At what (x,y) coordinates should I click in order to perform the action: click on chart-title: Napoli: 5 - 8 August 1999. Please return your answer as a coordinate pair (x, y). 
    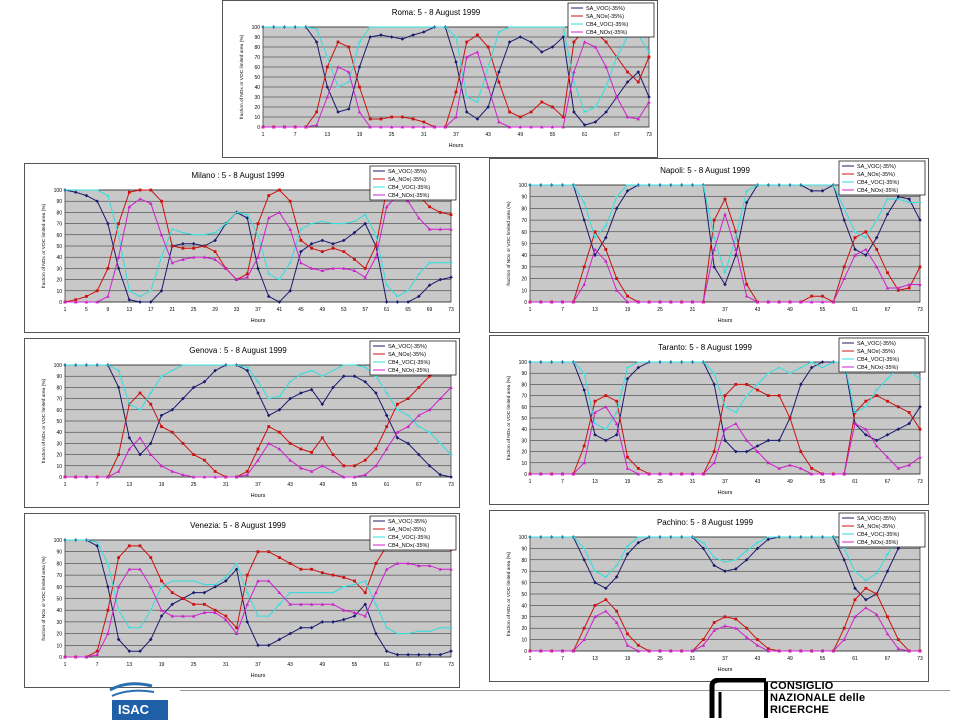
    Looking at the image, I should click on (705, 170).